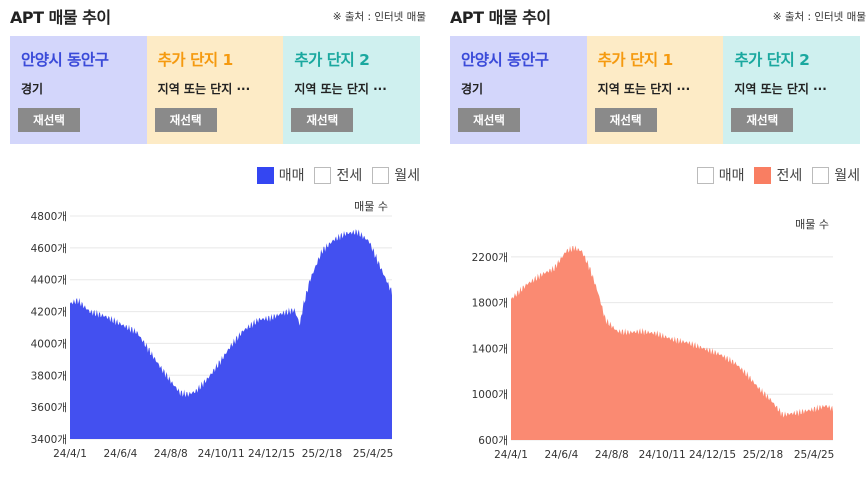 This screenshot has width=868, height=485. I want to click on y-tick-label: 4800개, so click(49, 217).